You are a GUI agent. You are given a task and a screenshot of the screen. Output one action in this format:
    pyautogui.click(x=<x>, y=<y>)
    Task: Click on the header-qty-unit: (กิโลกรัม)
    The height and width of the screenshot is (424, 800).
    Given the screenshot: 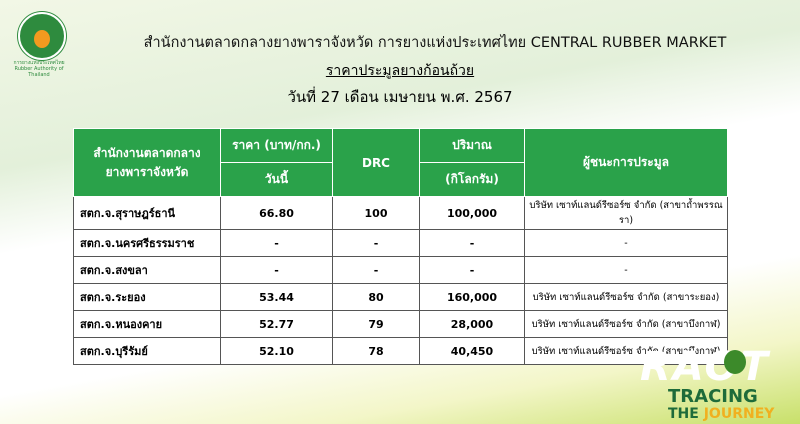 What is the action you would take?
    pyautogui.click(x=472, y=179)
    